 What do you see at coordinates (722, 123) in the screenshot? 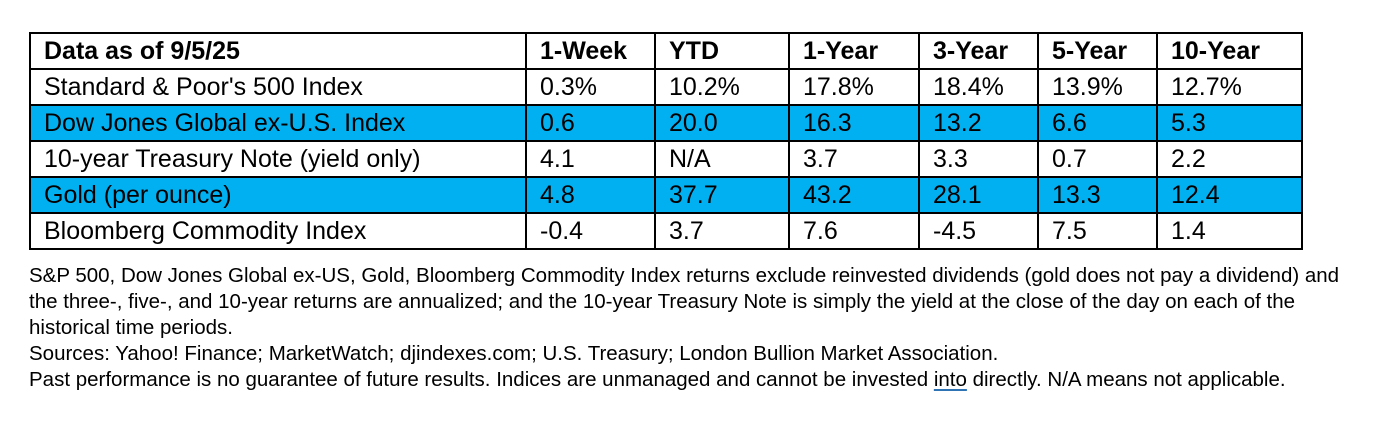
I see `table-cell: 20.0` at bounding box center [722, 123].